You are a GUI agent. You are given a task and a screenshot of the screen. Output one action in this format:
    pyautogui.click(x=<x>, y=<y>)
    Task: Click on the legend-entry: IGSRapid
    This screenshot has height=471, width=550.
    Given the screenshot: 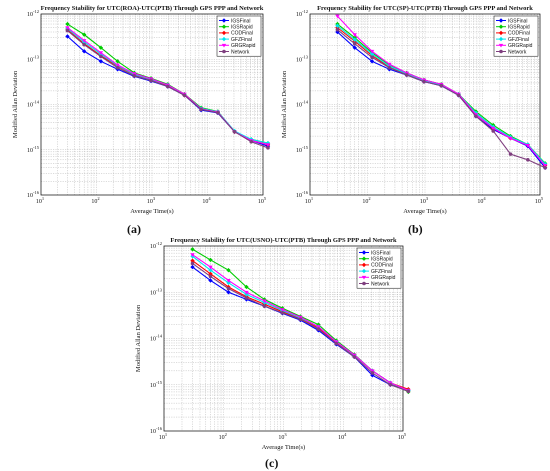 What is the action you would take?
    pyautogui.click(x=236, y=27)
    